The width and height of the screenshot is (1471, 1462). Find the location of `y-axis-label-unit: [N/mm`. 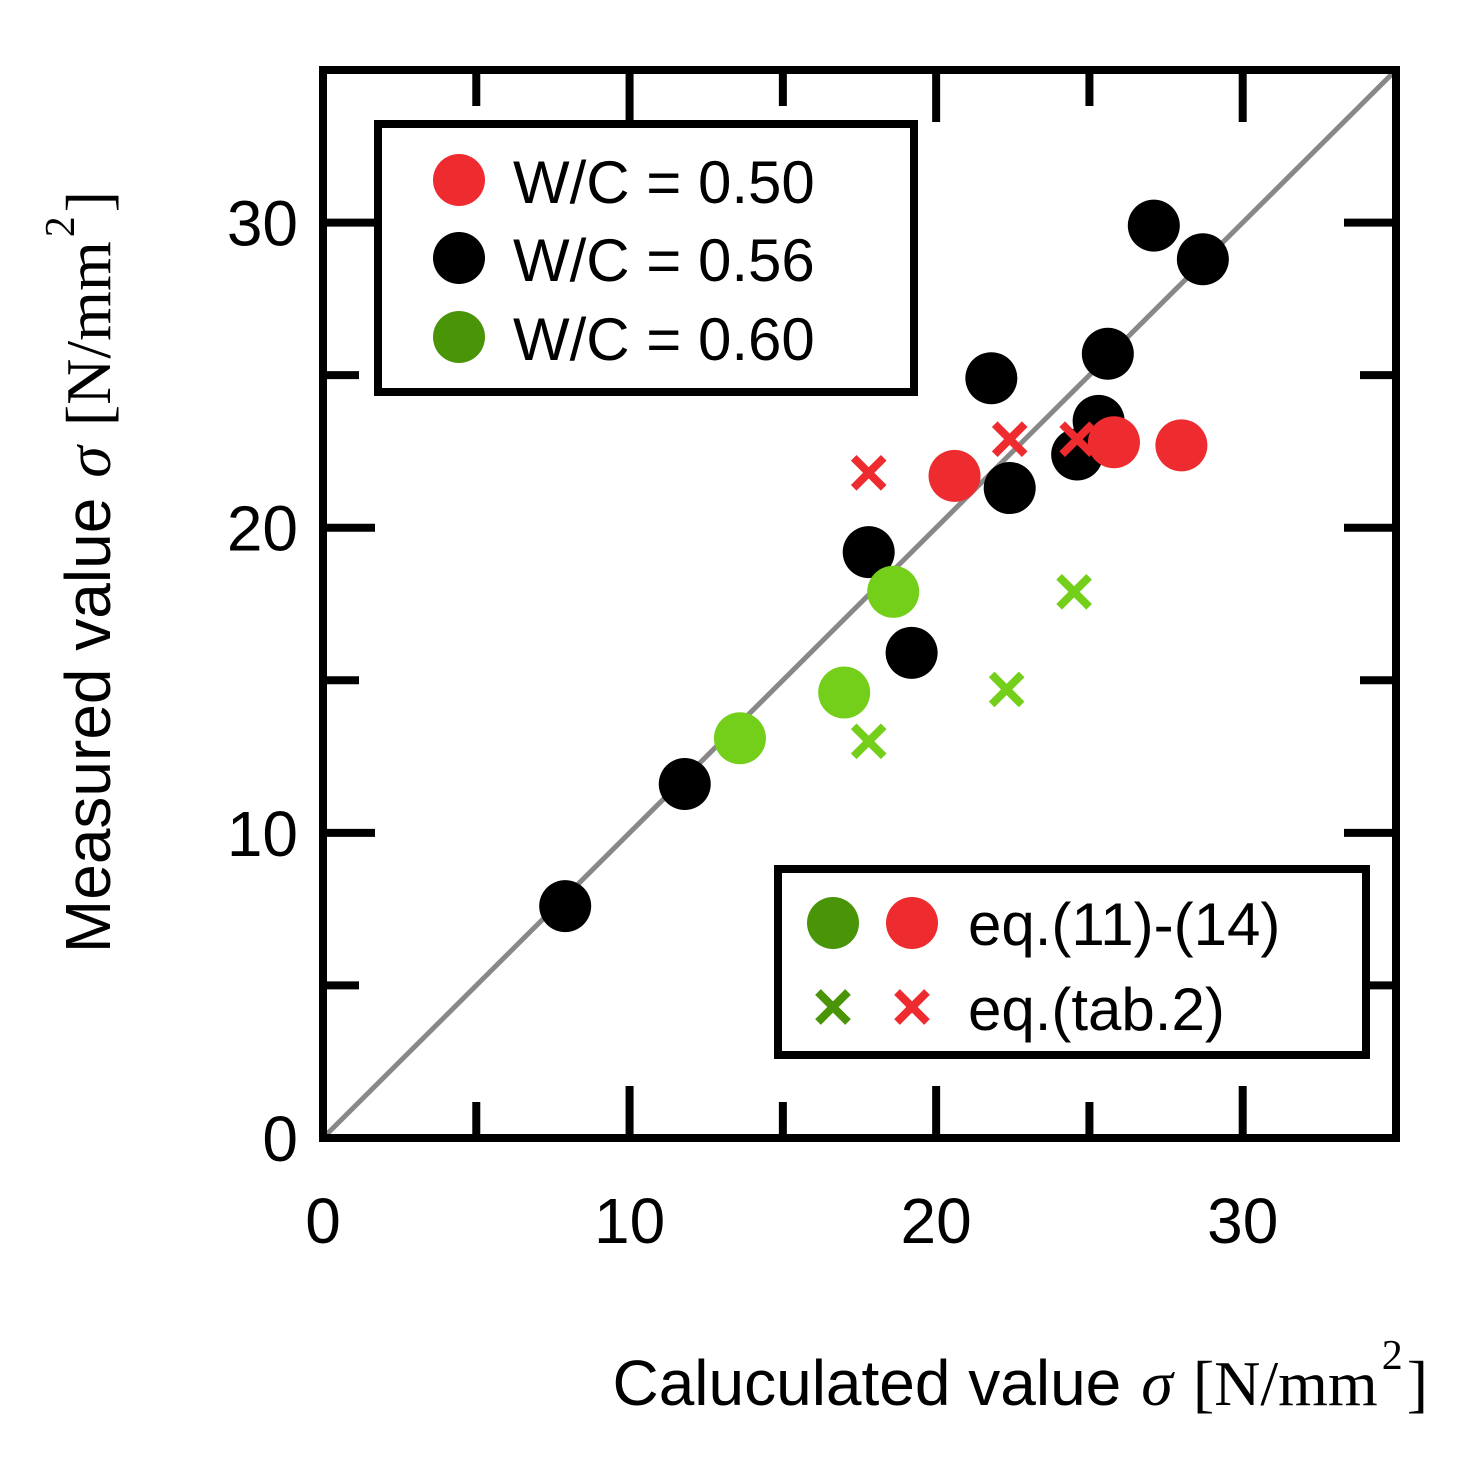

y-axis-label-unit: [N/mm is located at coordinates (88, 333).